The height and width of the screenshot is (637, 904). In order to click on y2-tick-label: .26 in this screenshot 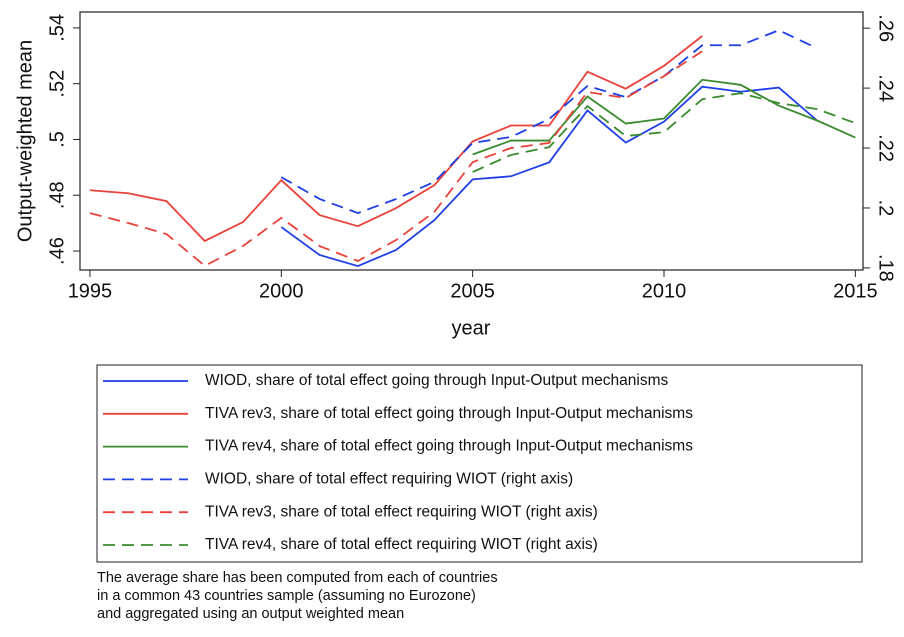, I will do `click(886, 28)`.